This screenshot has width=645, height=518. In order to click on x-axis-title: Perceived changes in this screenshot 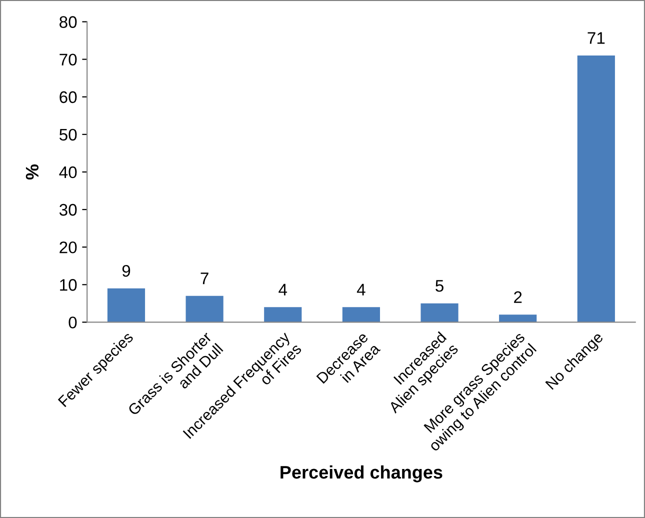, I will do `click(361, 473)`.